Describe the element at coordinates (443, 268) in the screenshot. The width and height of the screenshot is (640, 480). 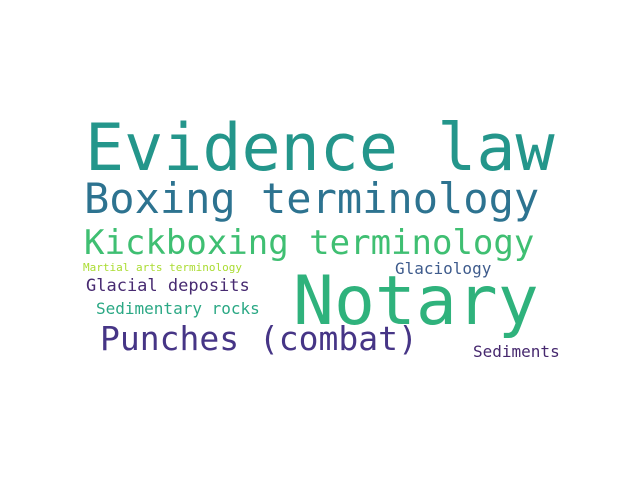
I see `word-glaciology: Glaciology` at that location.